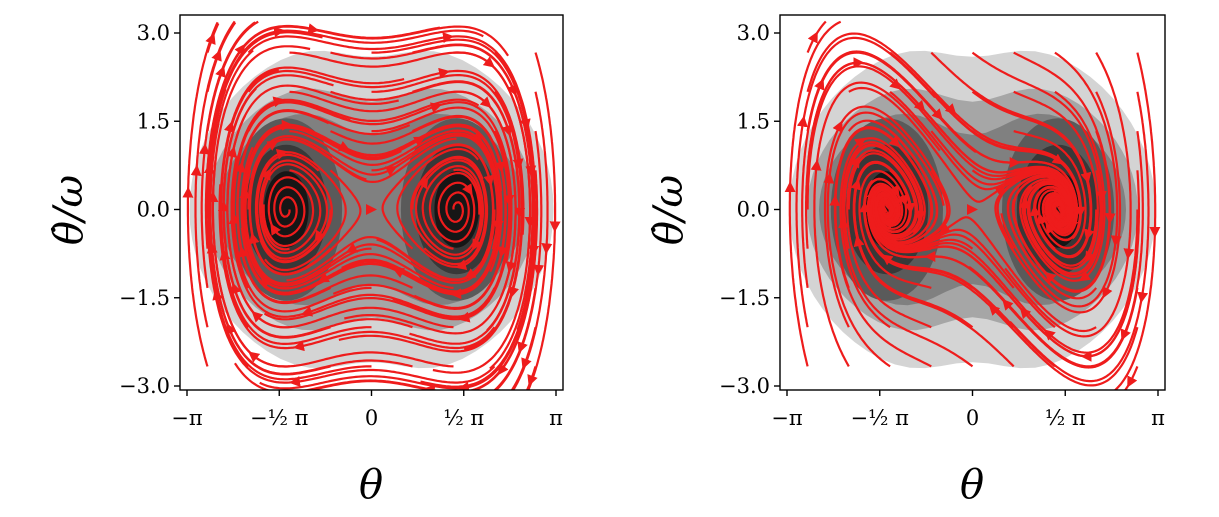 This screenshot has width=1219, height=517. What do you see at coordinates (669, 210) in the screenshot?
I see `right-y-axis-label: θ̇/ω` at bounding box center [669, 210].